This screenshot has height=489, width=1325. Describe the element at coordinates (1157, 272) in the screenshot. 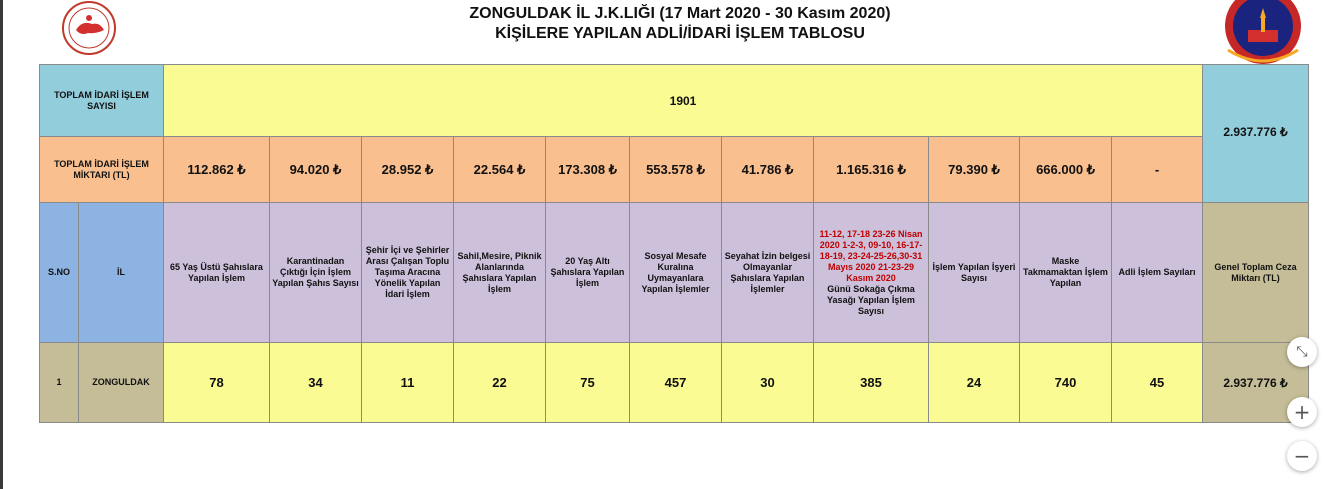

I see `header-judicial: Adli İşlem Sayıları` at that location.